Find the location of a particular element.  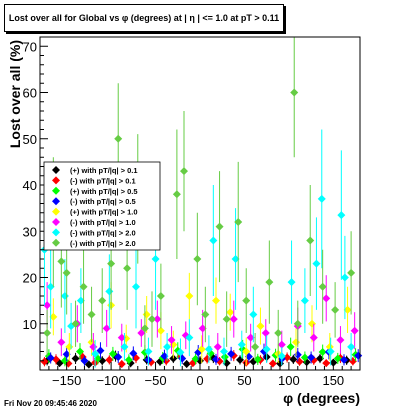

y-tick-label: 20 is located at coordinates (30, 278).